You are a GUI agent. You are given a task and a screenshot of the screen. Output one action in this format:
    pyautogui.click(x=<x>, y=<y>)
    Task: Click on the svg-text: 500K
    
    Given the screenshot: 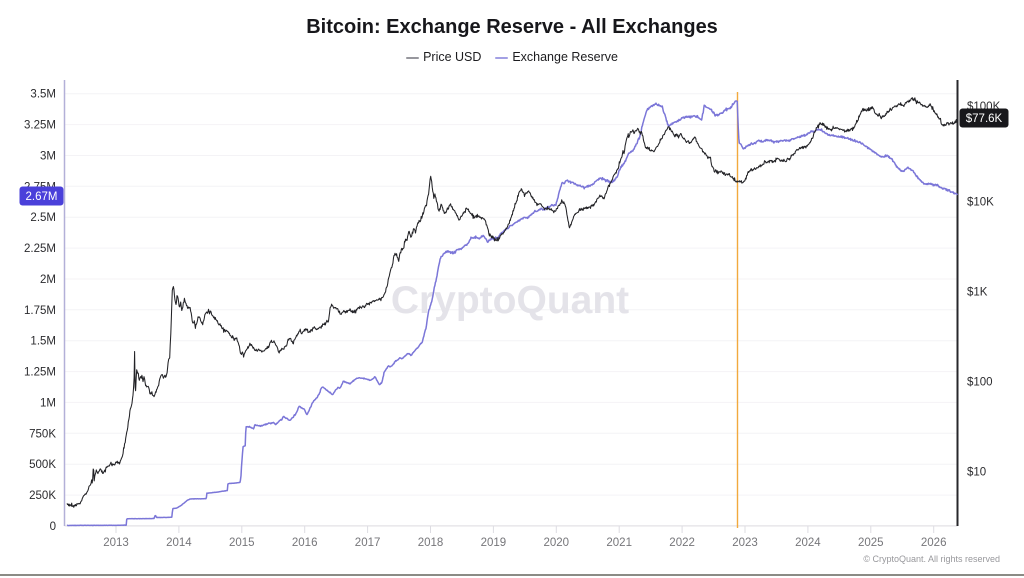 What is the action you would take?
    pyautogui.click(x=42, y=465)
    